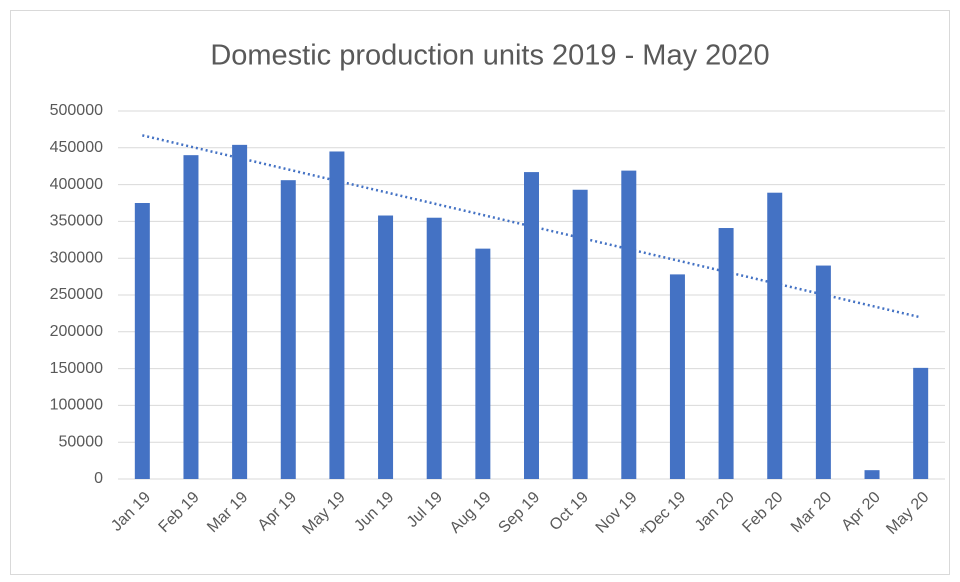  I want to click on y-tick-label: 400000, so click(76, 184).